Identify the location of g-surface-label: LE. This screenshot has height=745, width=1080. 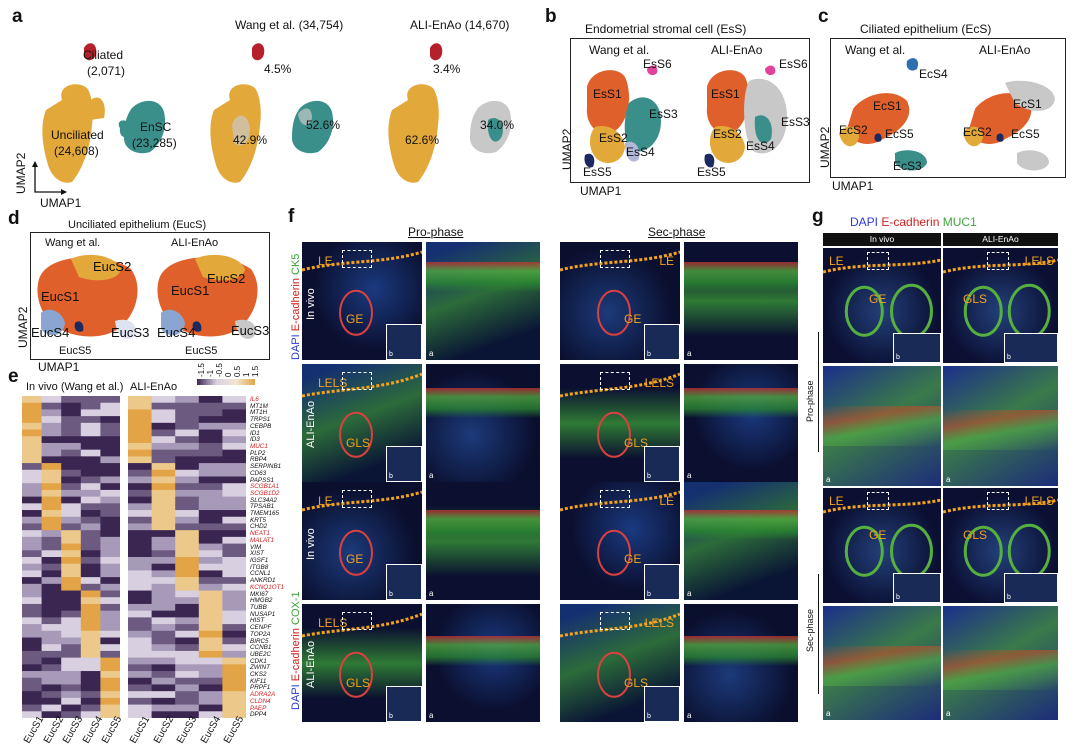
(836, 261).